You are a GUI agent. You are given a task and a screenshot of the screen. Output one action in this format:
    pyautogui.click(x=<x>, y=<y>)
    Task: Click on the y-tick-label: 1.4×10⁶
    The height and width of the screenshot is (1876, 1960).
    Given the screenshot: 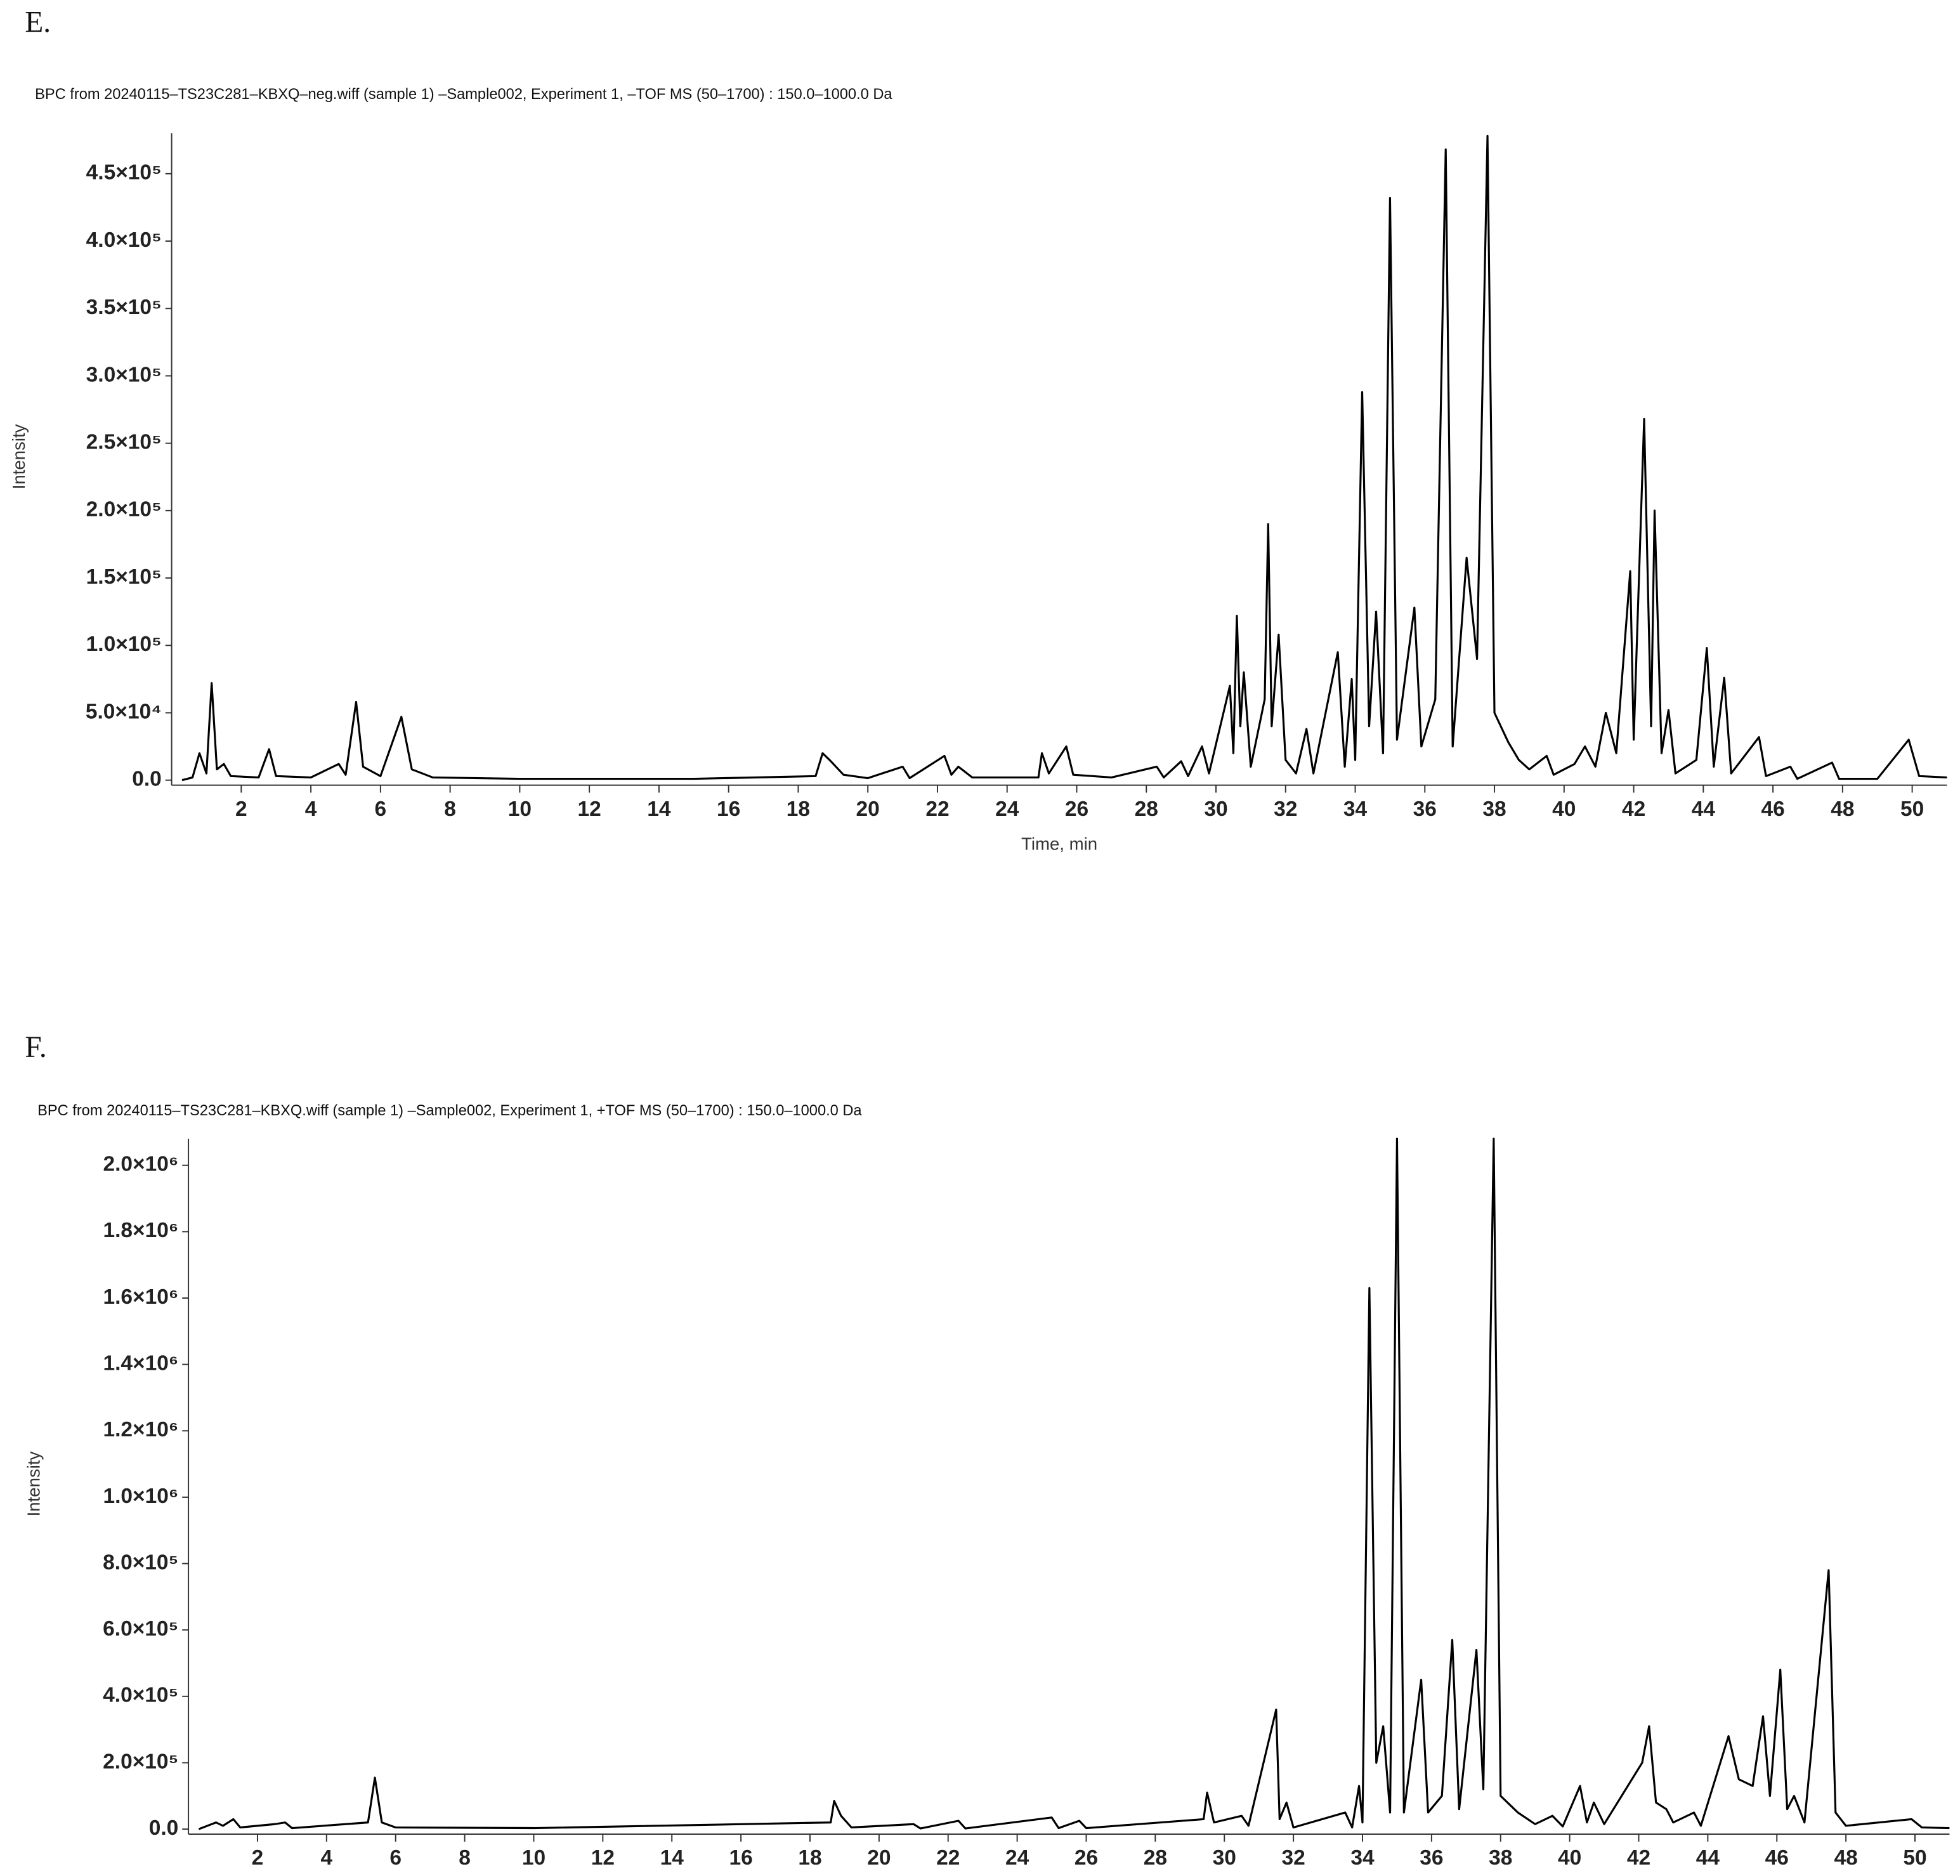 What is the action you would take?
    pyautogui.click(x=140, y=1363)
    